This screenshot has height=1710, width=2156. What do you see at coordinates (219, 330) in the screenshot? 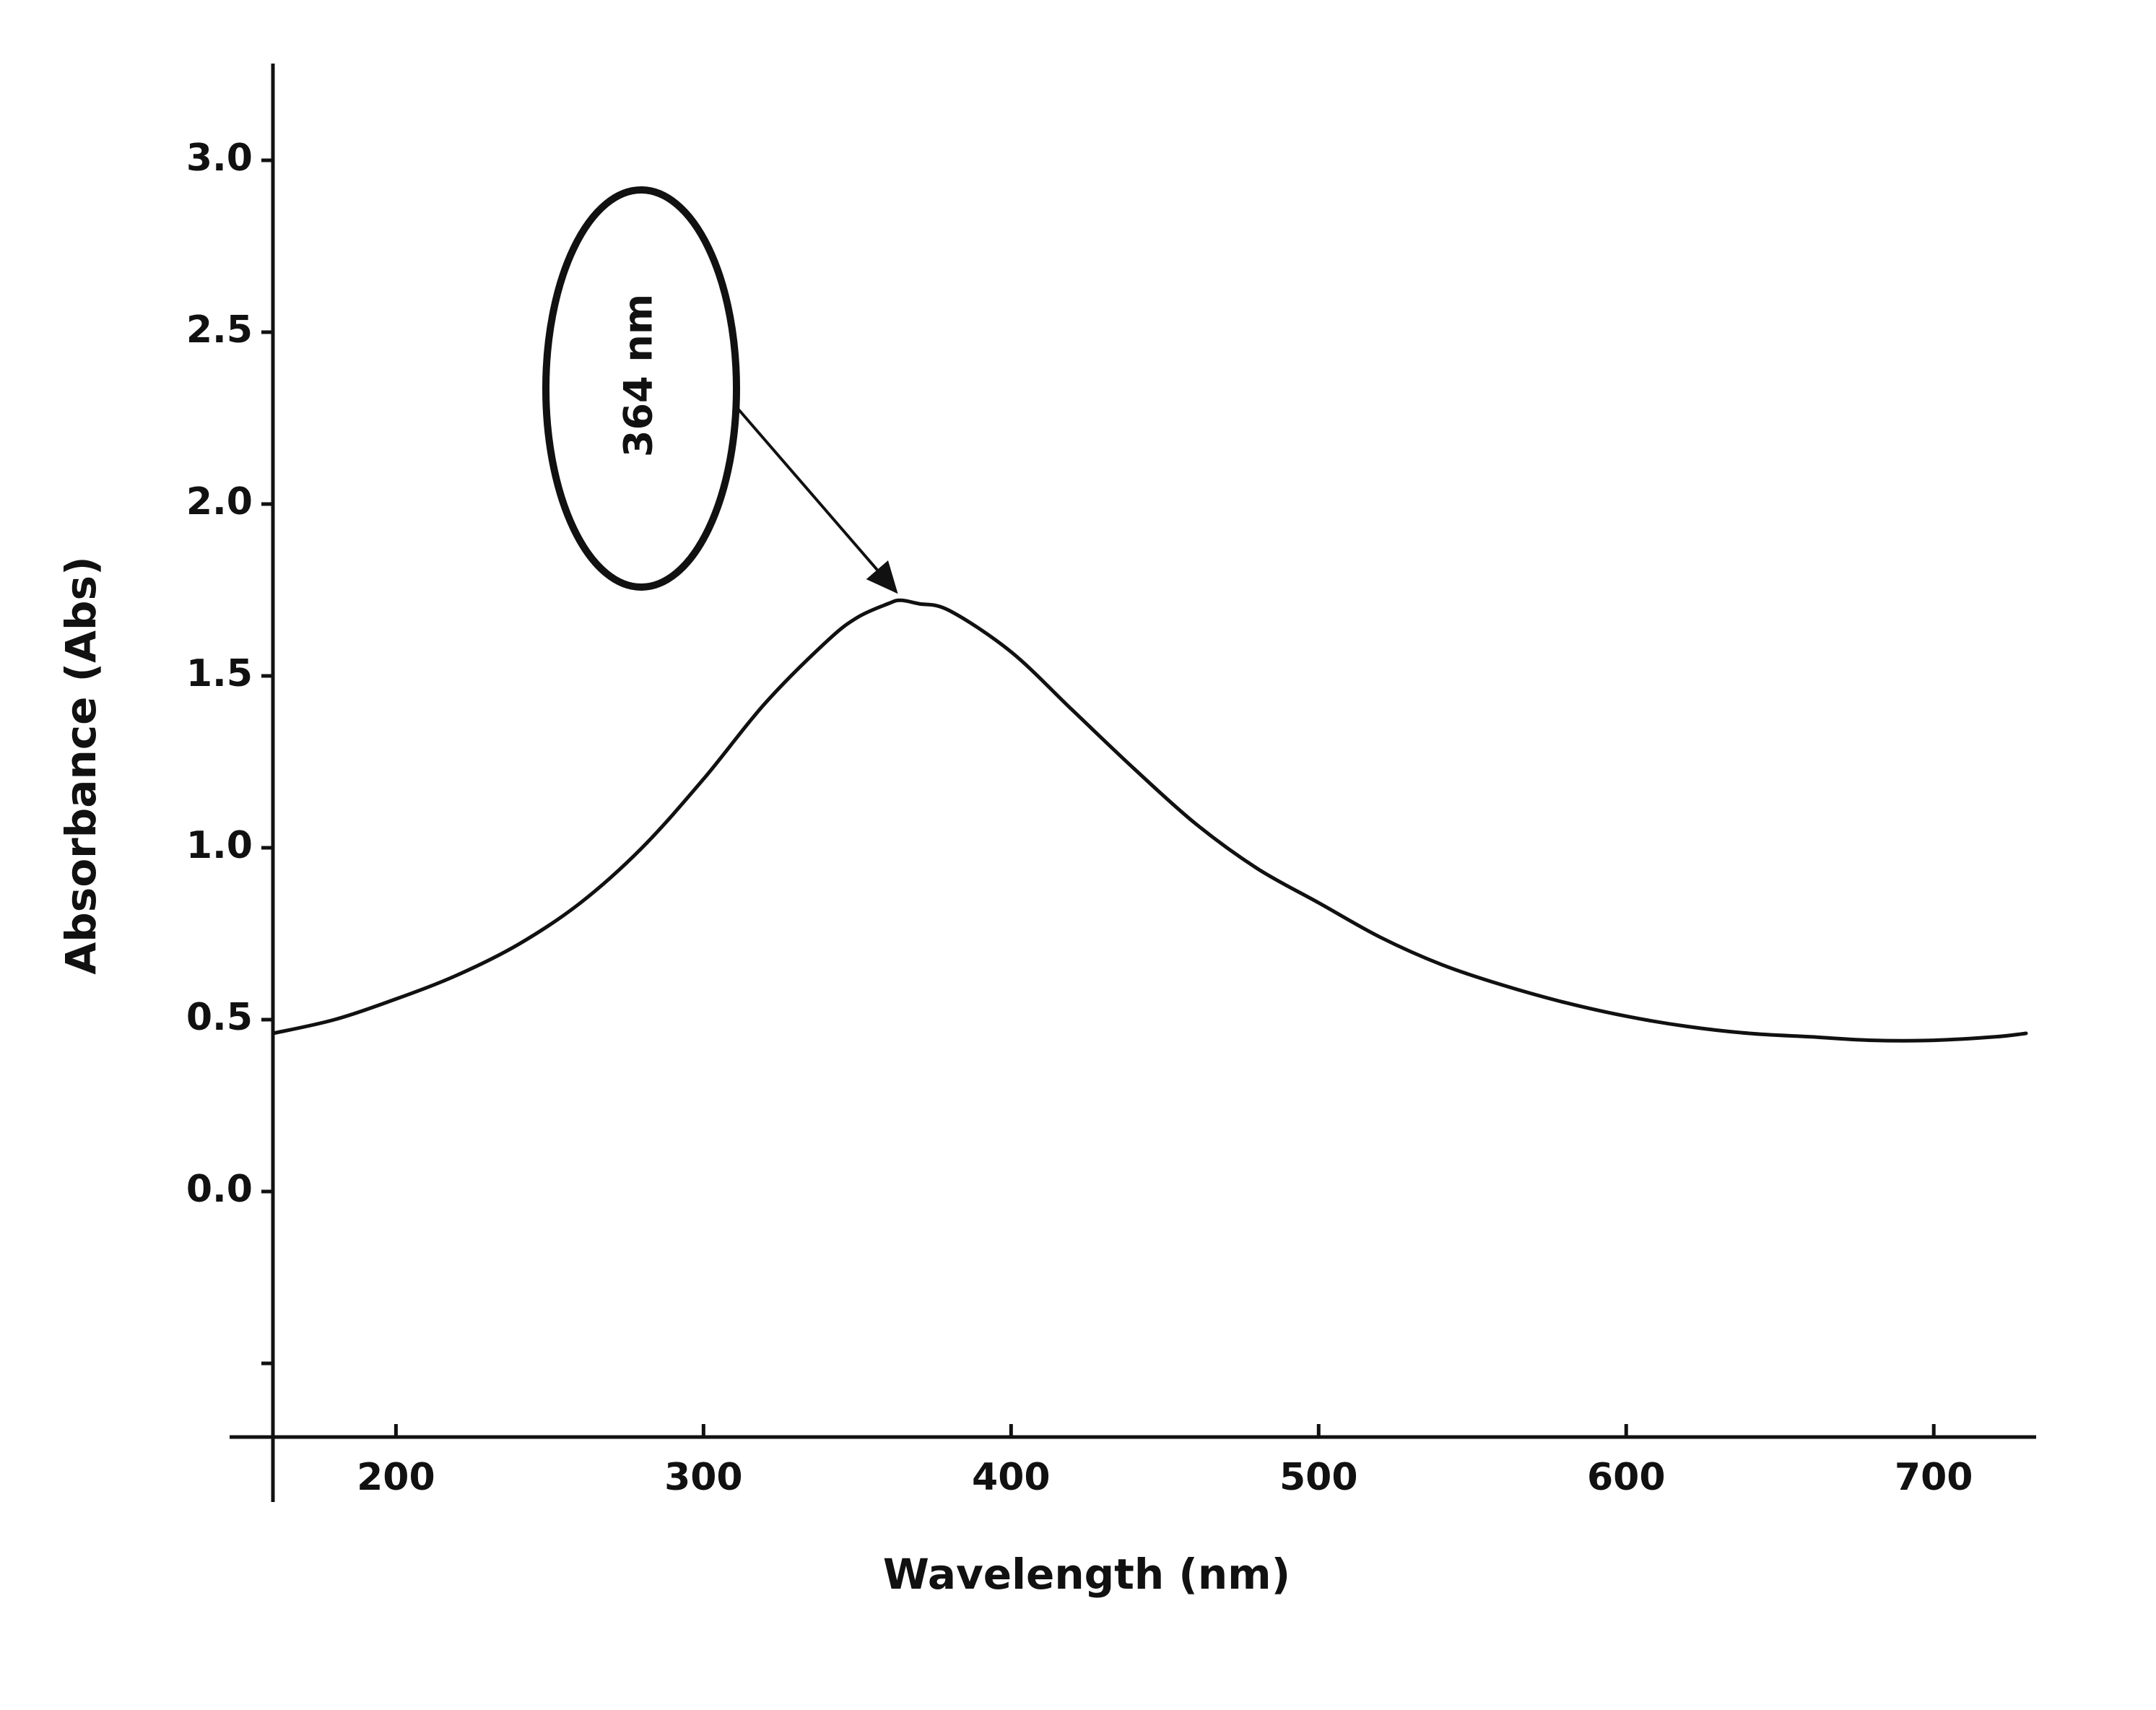
I see `y-tick-label: 2.5` at bounding box center [219, 330].